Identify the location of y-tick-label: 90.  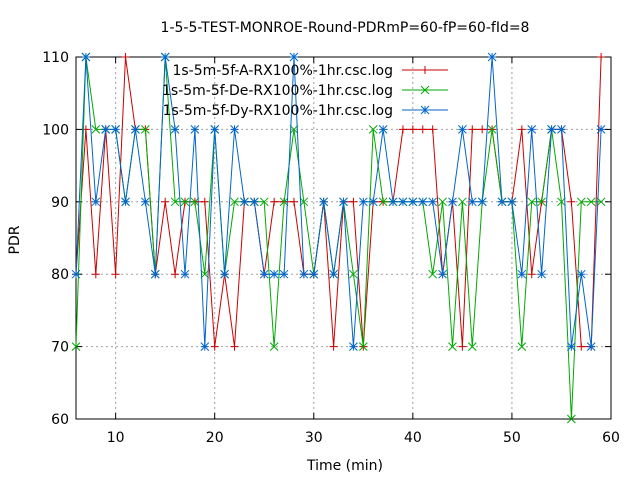
(60, 203).